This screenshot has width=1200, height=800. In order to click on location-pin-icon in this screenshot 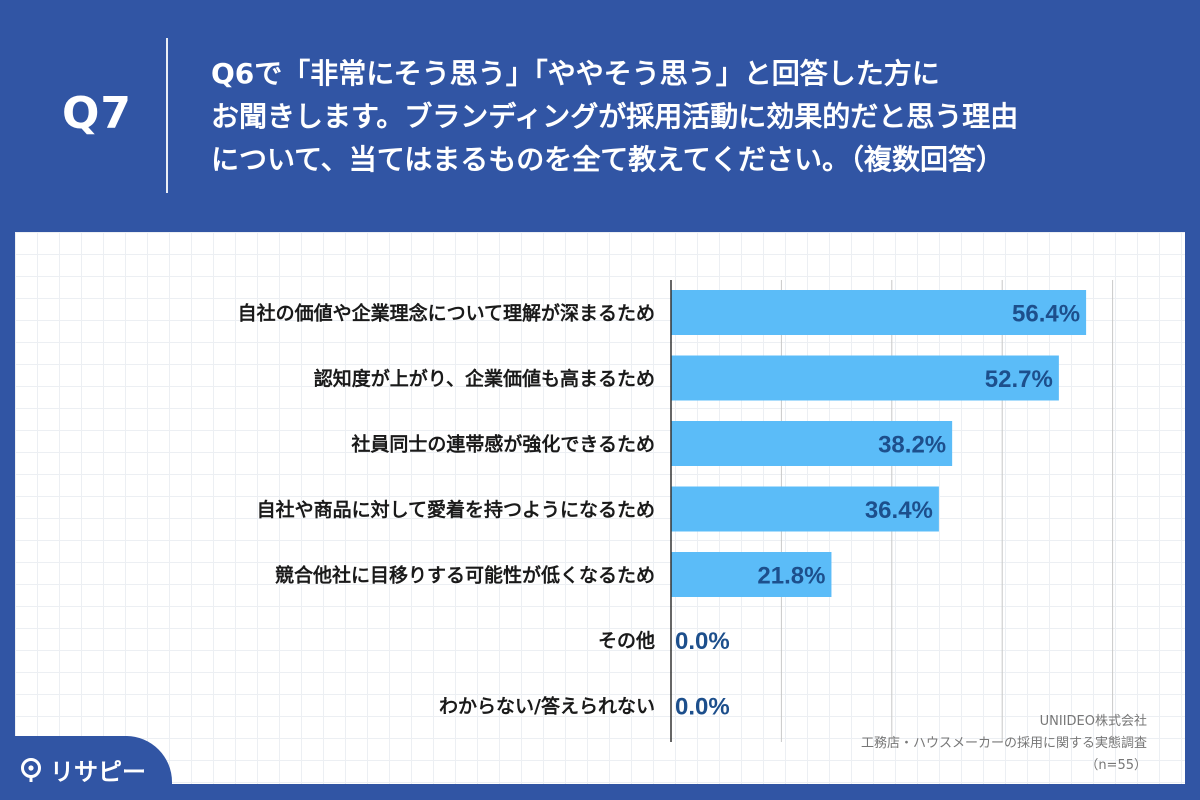, I will do `click(31, 769)`.